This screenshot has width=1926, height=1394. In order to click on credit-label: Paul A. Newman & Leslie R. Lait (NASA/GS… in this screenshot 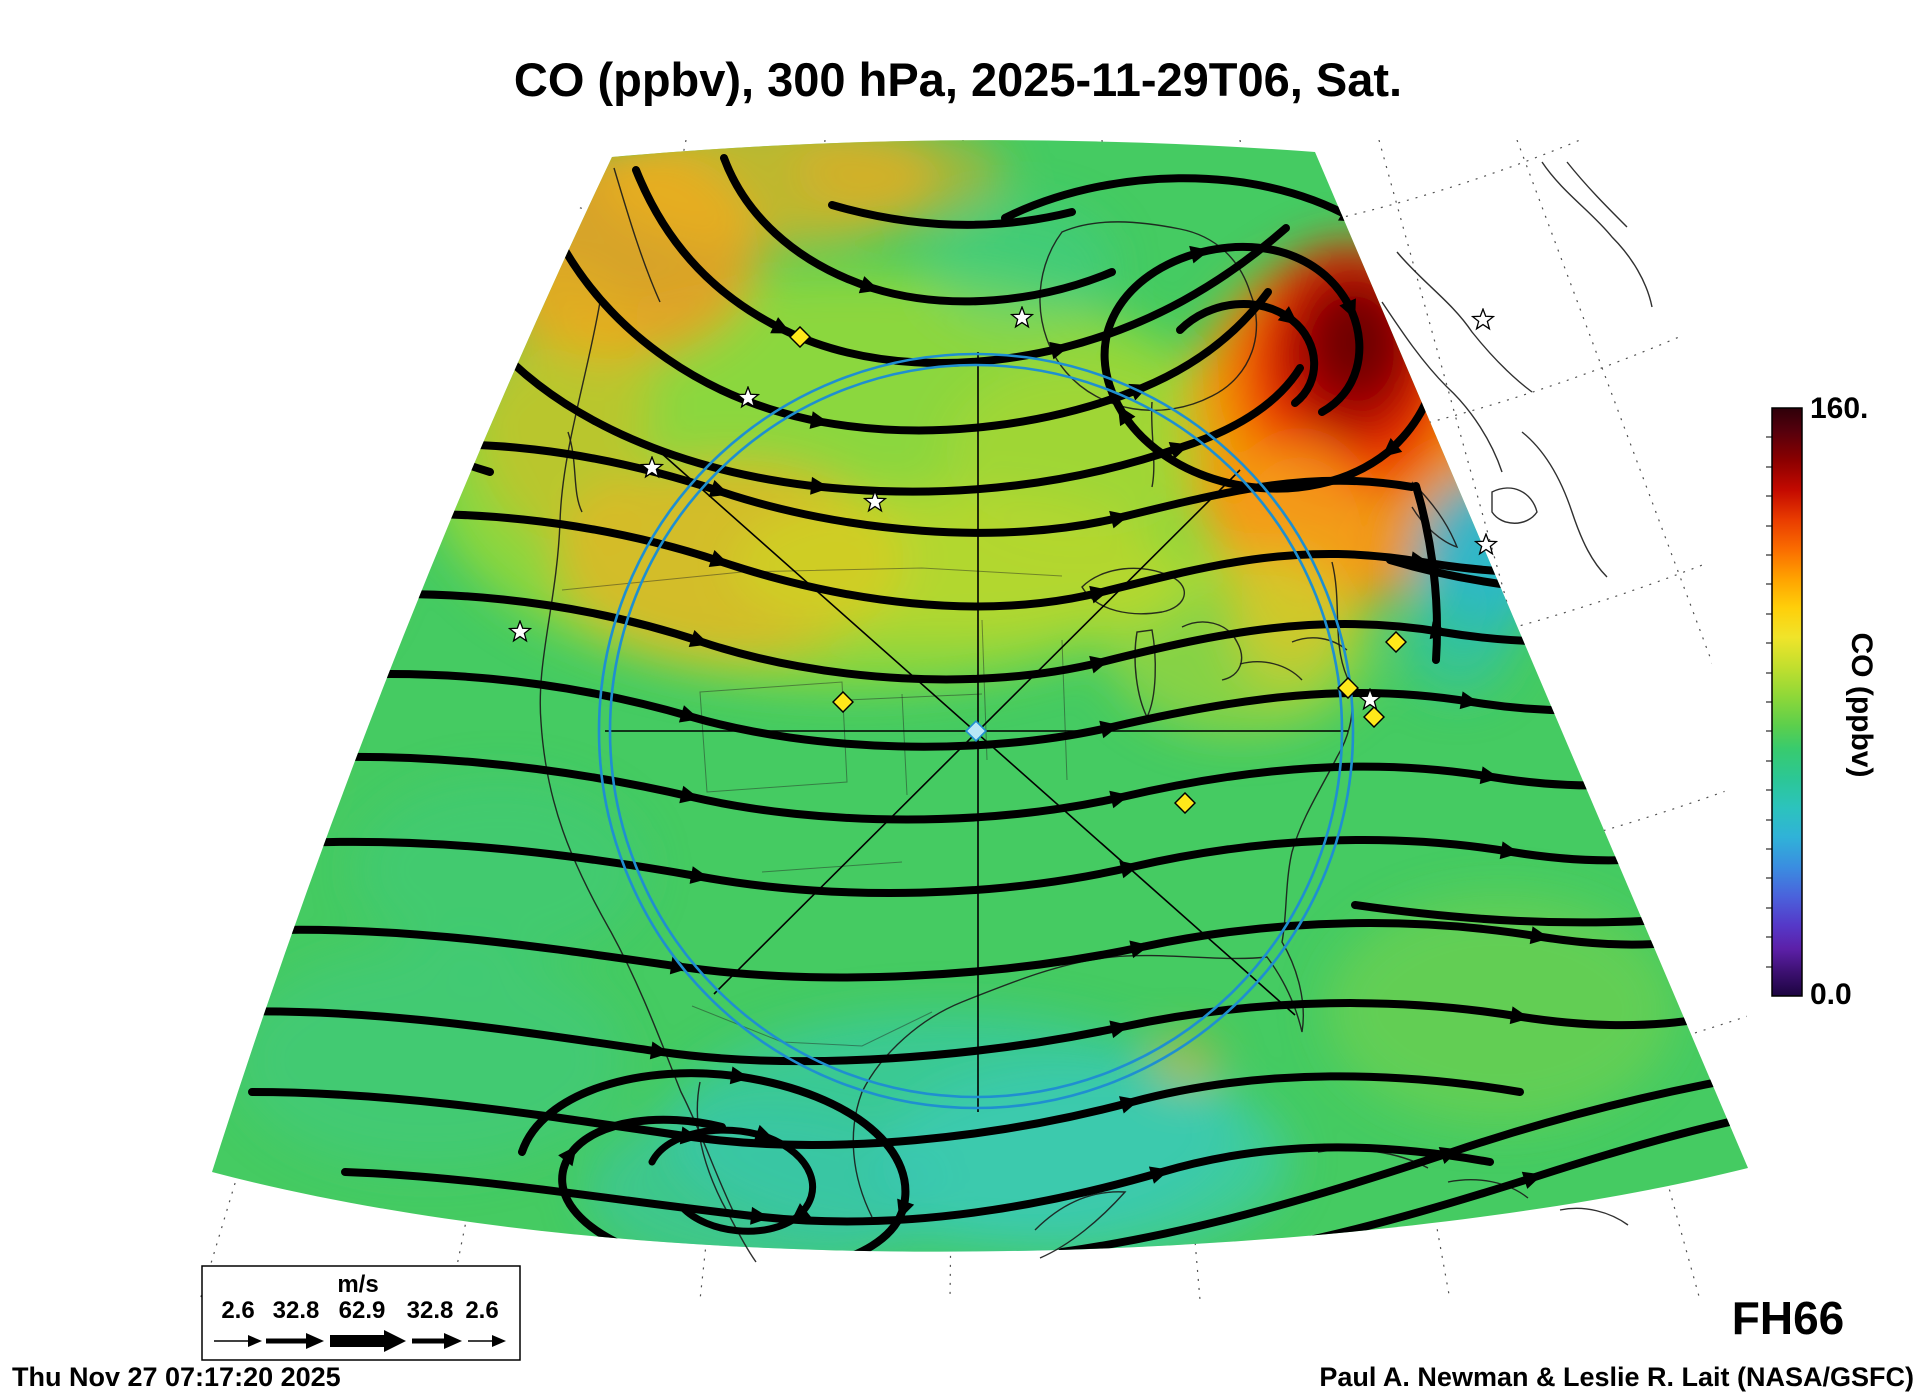, I will do `click(1616, 1377)`.